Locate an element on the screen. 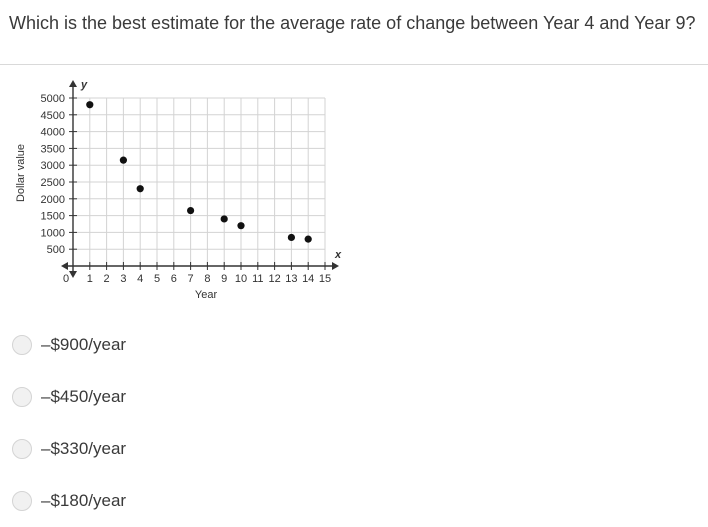 The image size is (708, 527). x-tick-label: 13 is located at coordinates (291, 279).